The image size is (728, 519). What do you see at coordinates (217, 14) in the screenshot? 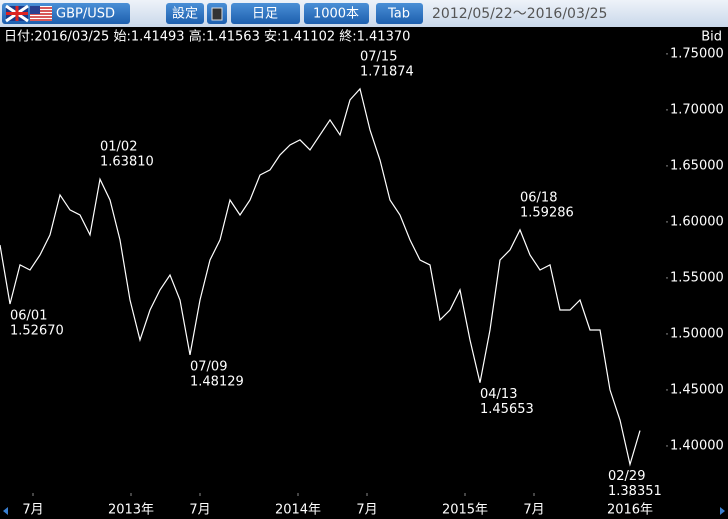
I see `calculator-icon` at bounding box center [217, 14].